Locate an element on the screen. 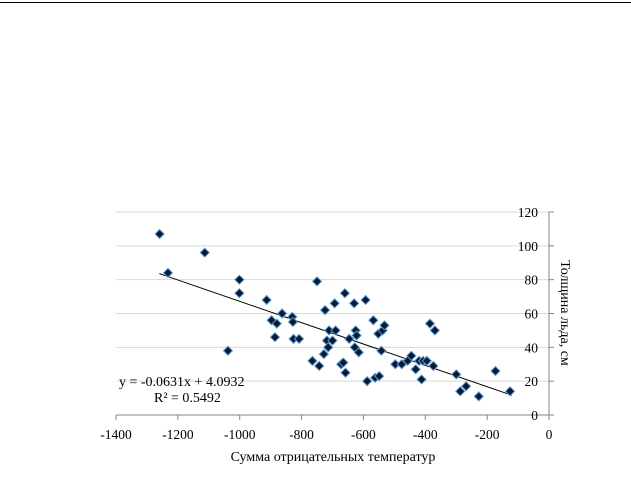 This screenshot has width=631, height=481. y-axis: 0 20 40 60 80 100 120 is located at coordinates (536, 314).